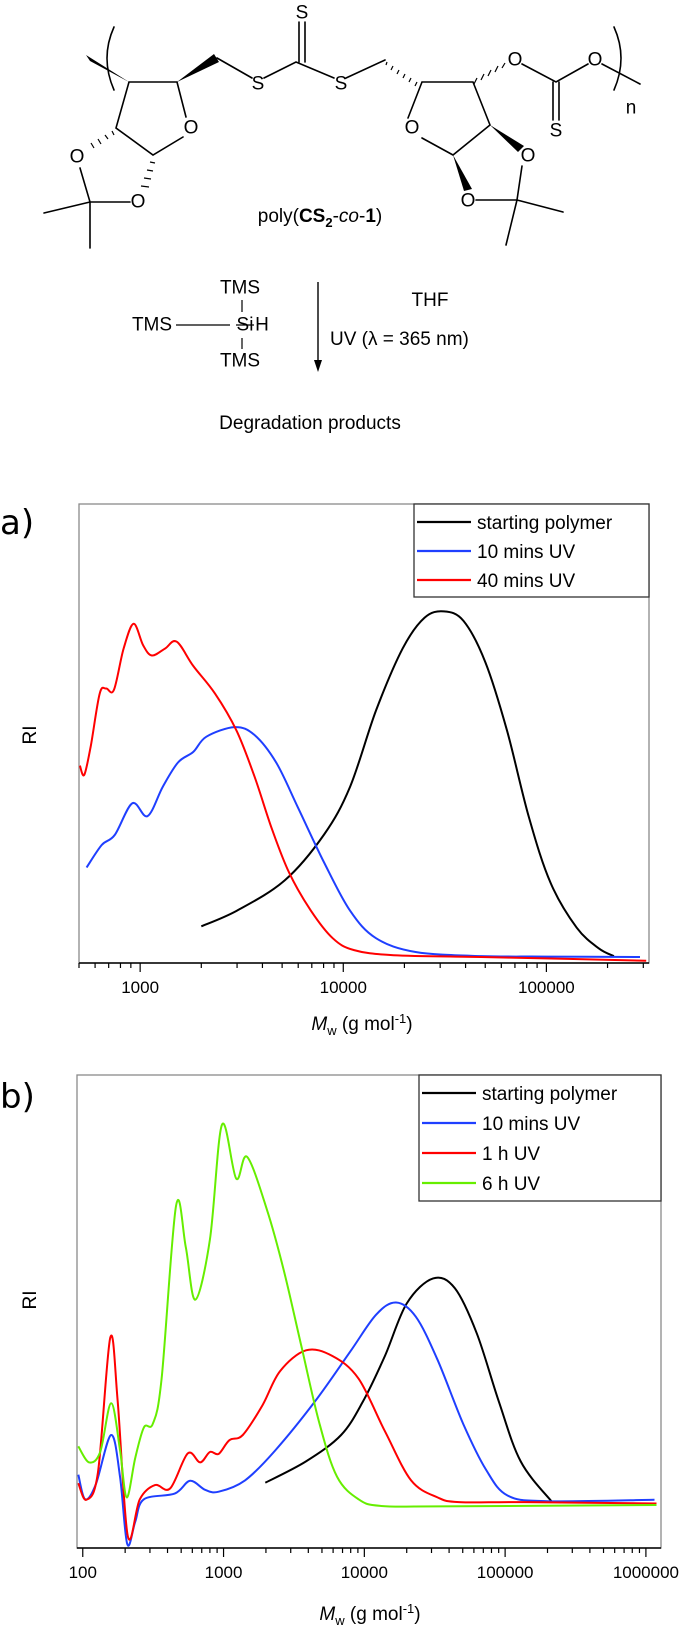 This screenshot has width=683, height=1634. Describe the element at coordinates (399, 339) in the screenshot. I see `uv-condition-label: UV (λ = 365 nm)` at that location.